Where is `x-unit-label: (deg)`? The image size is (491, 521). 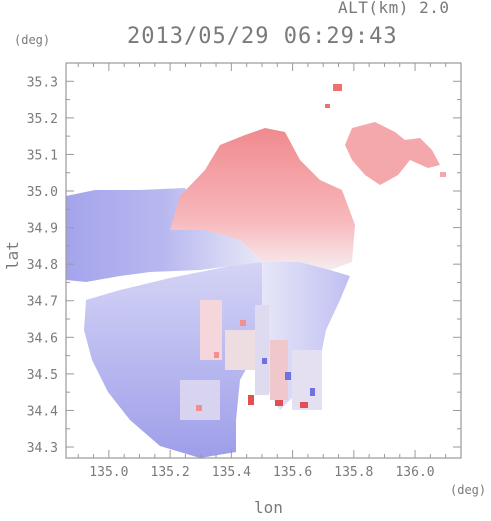 x-unit-label: (deg) is located at coordinates (468, 490).